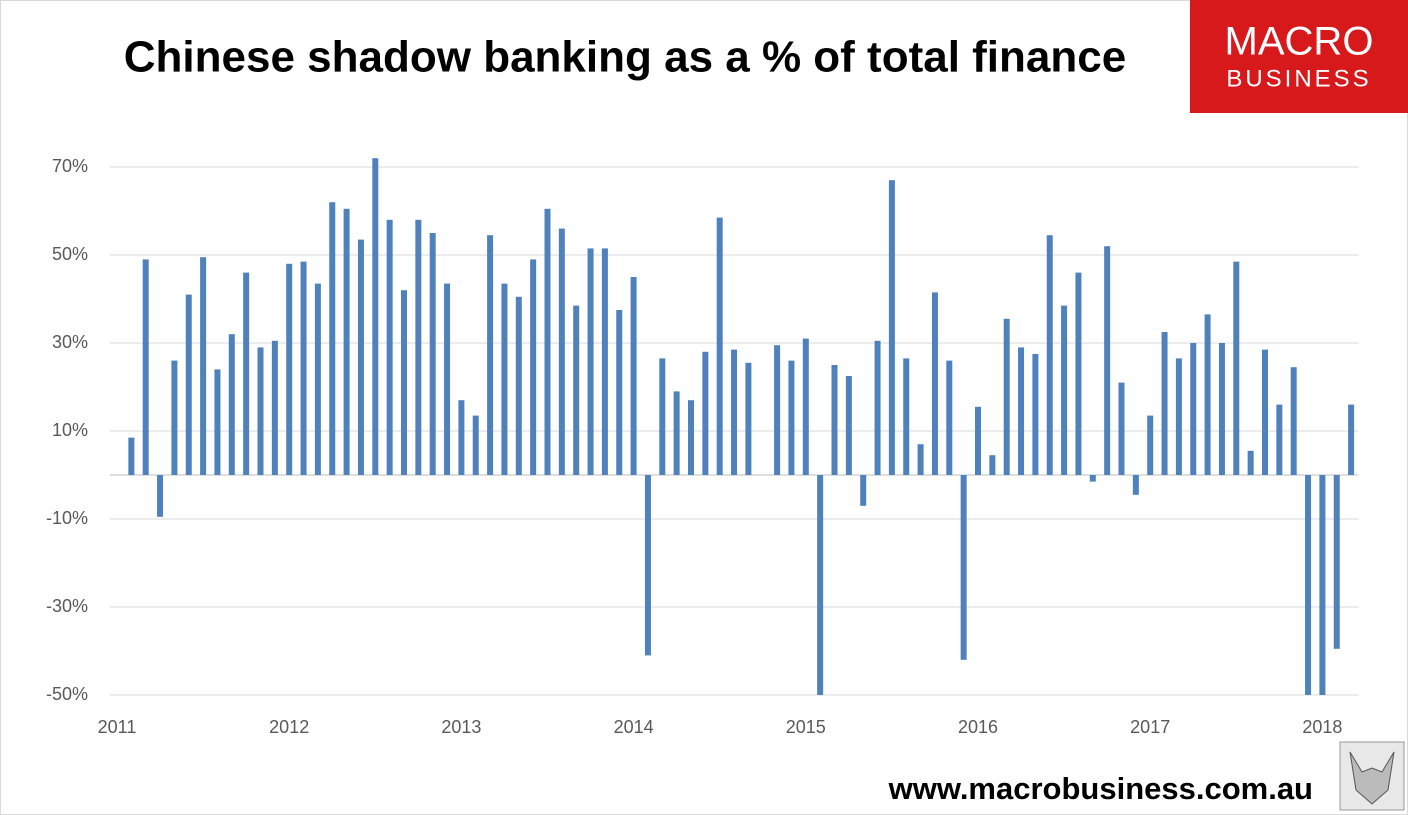 This screenshot has height=815, width=1408. What do you see at coordinates (117, 727) in the screenshot?
I see `x-tick-label: 2011` at bounding box center [117, 727].